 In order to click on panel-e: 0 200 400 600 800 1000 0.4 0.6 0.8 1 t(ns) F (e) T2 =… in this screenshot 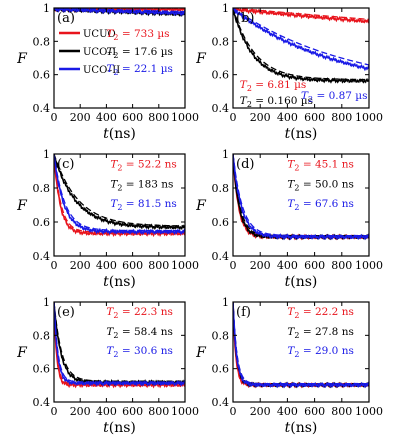, I will do `click(107, 366)`.